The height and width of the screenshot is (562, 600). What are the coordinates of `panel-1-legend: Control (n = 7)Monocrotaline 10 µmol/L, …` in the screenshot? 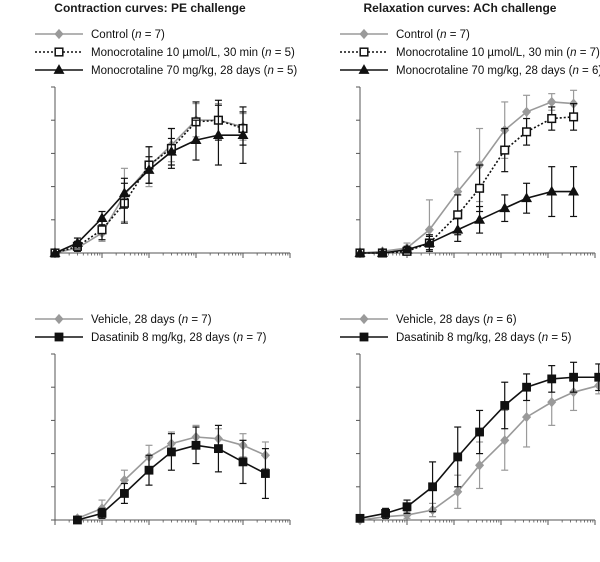 It's located at (166, 52).